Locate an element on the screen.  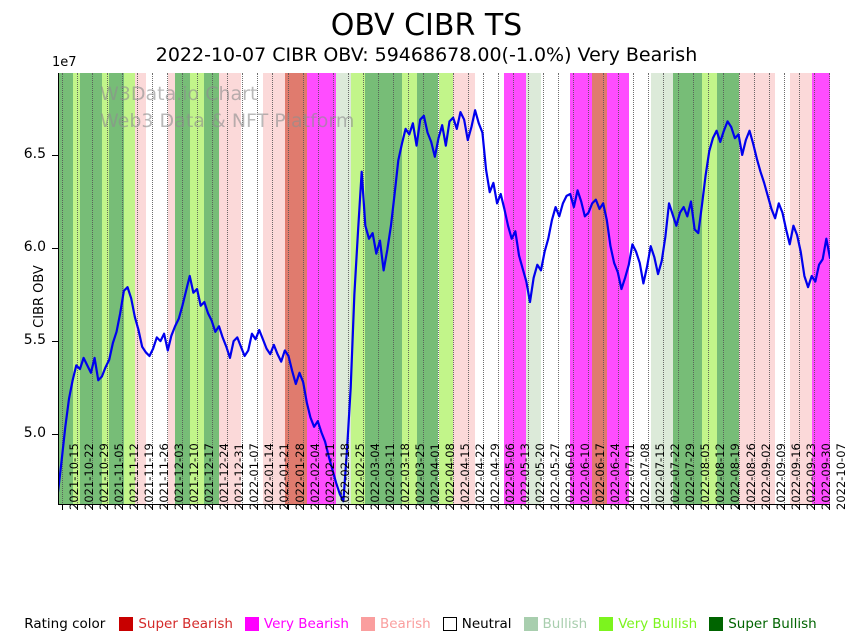
x-axis-label: 2021-10-15 is located at coordinates (74, 476).